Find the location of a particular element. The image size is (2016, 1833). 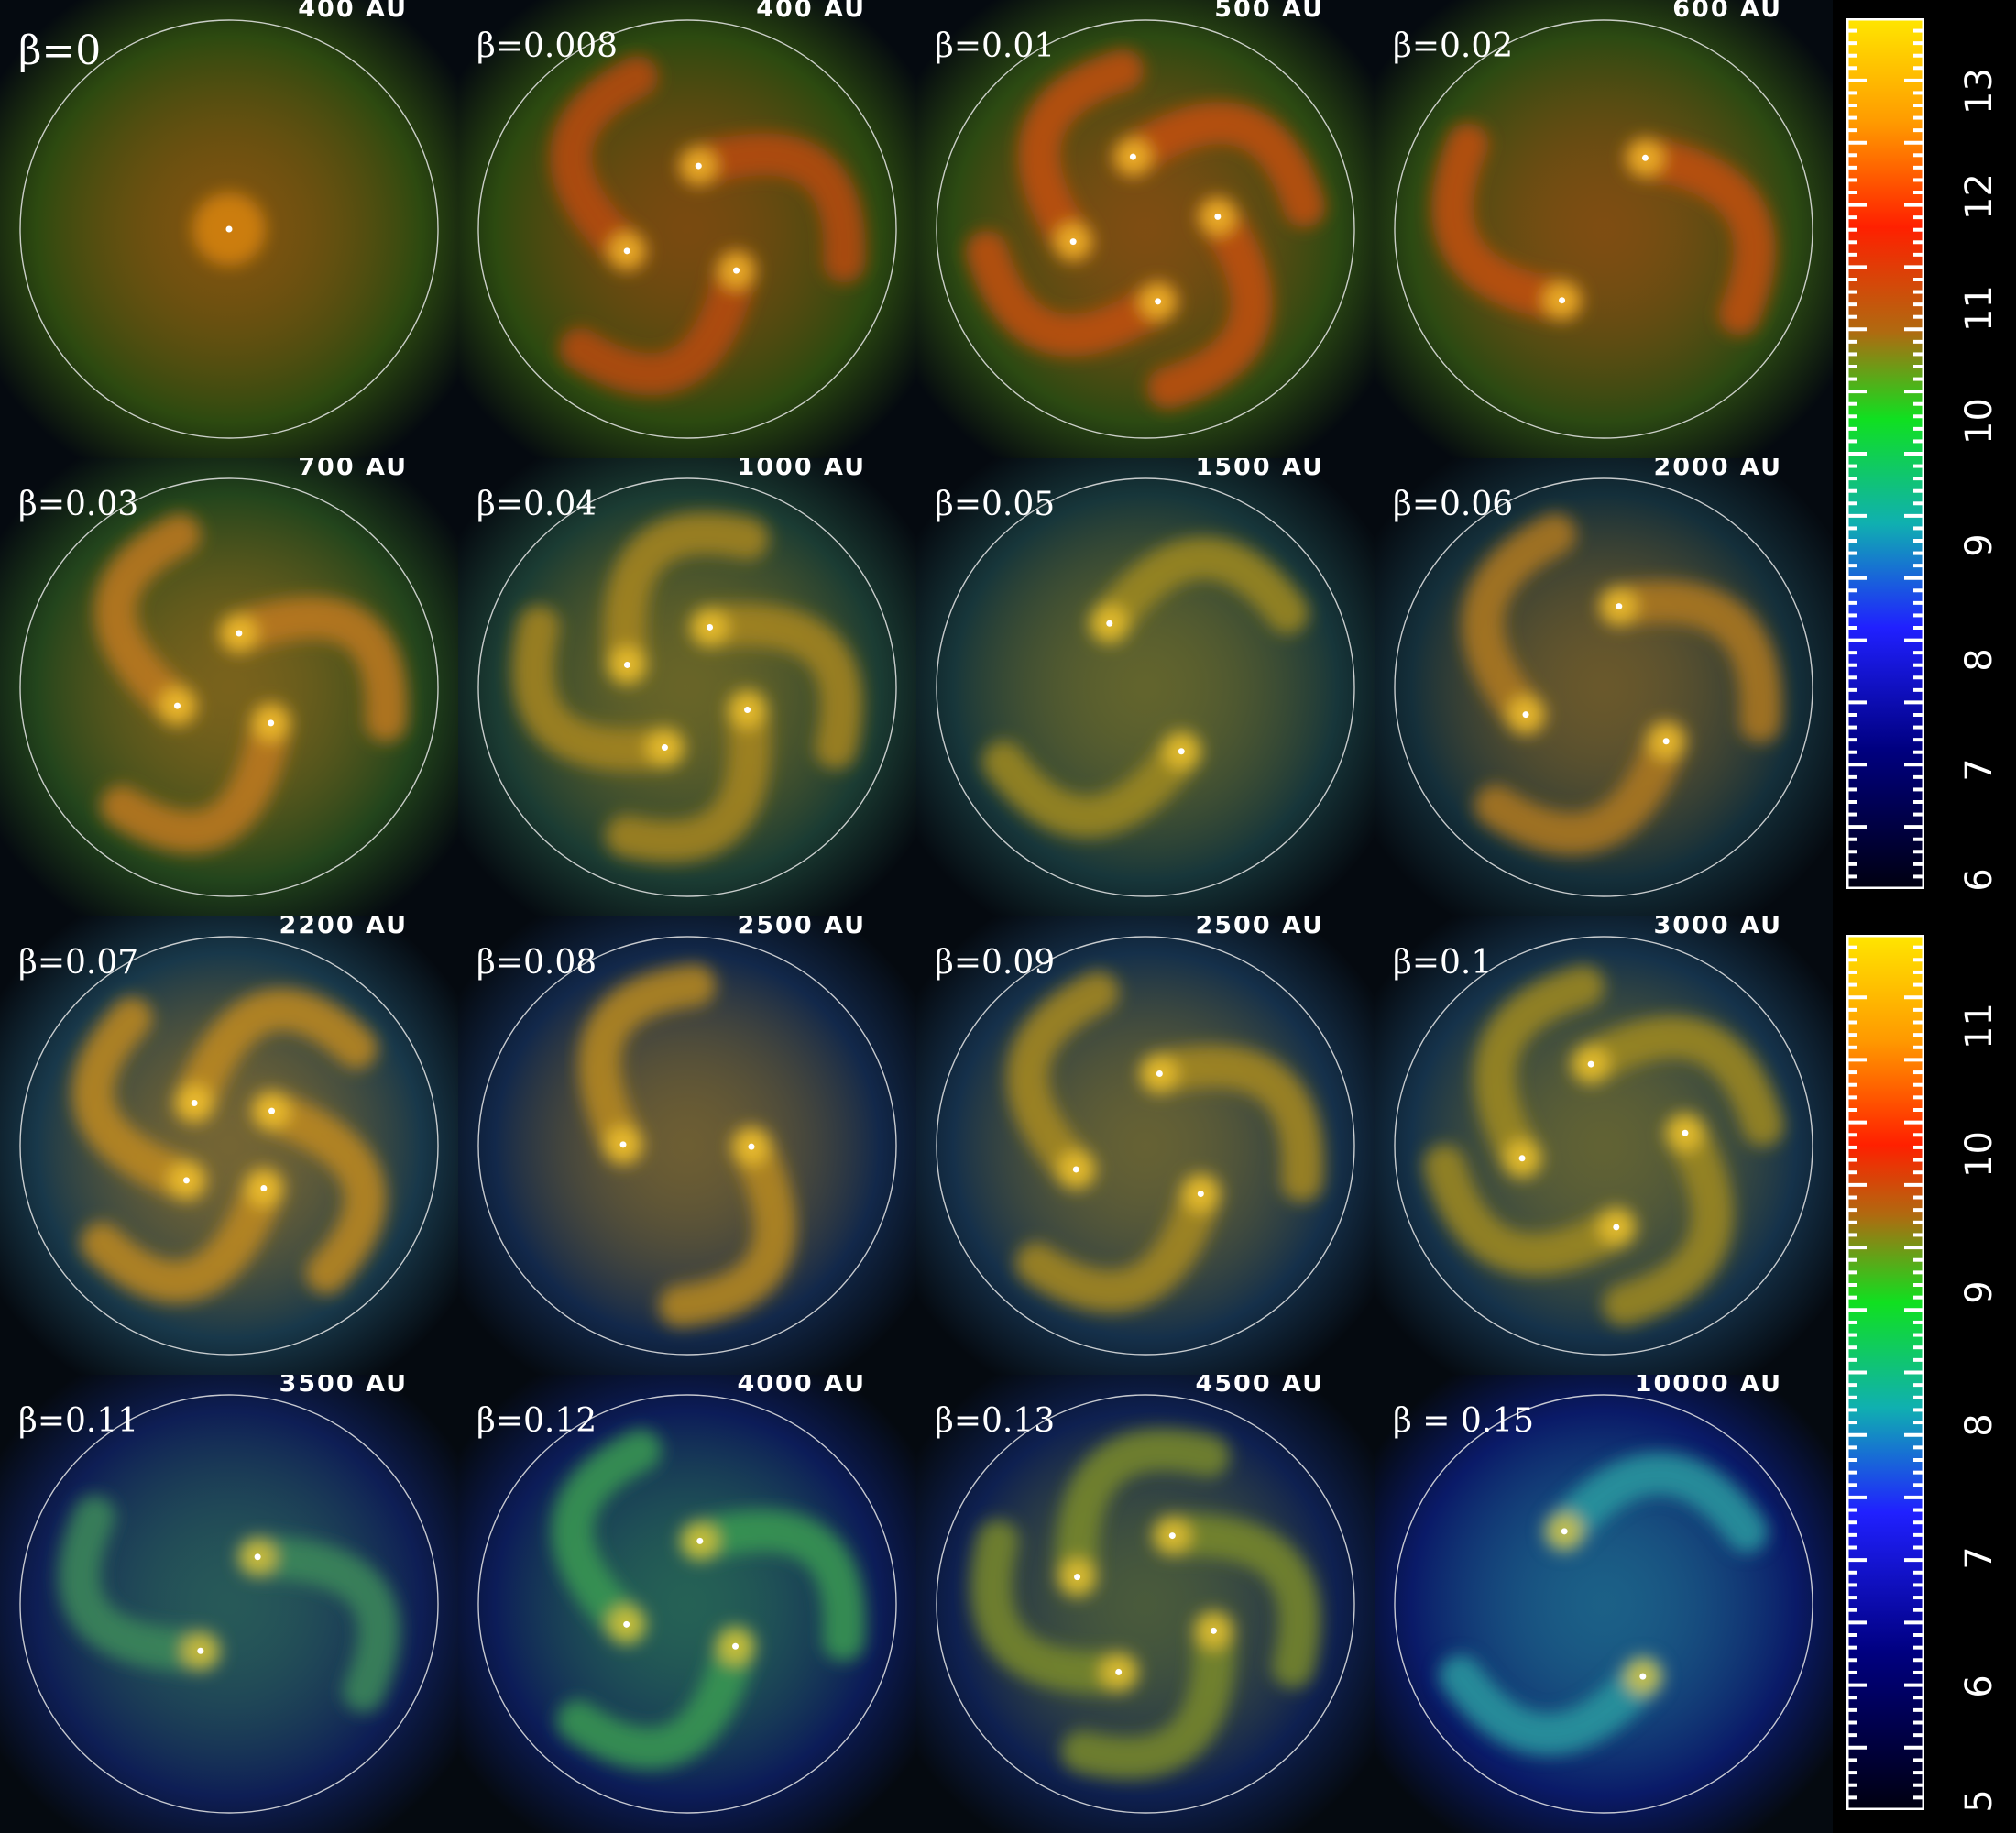

scale-label: 2000 AU is located at coordinates (1717, 469).